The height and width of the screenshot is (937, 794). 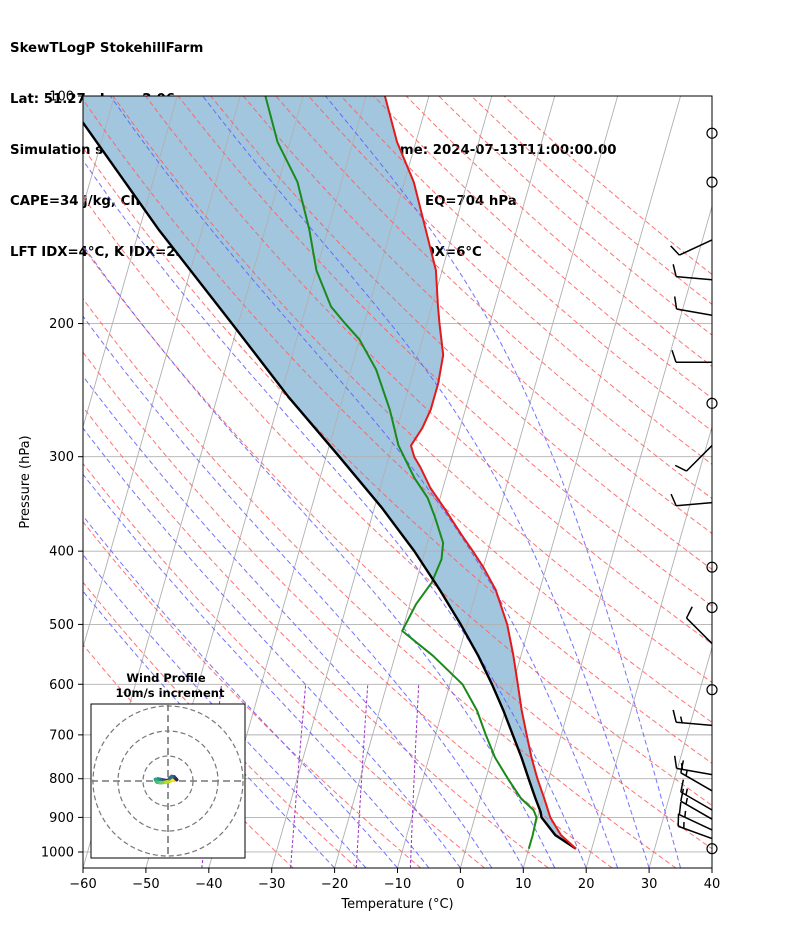 I want to click on x-tick-label: −30, so click(x=271, y=884).